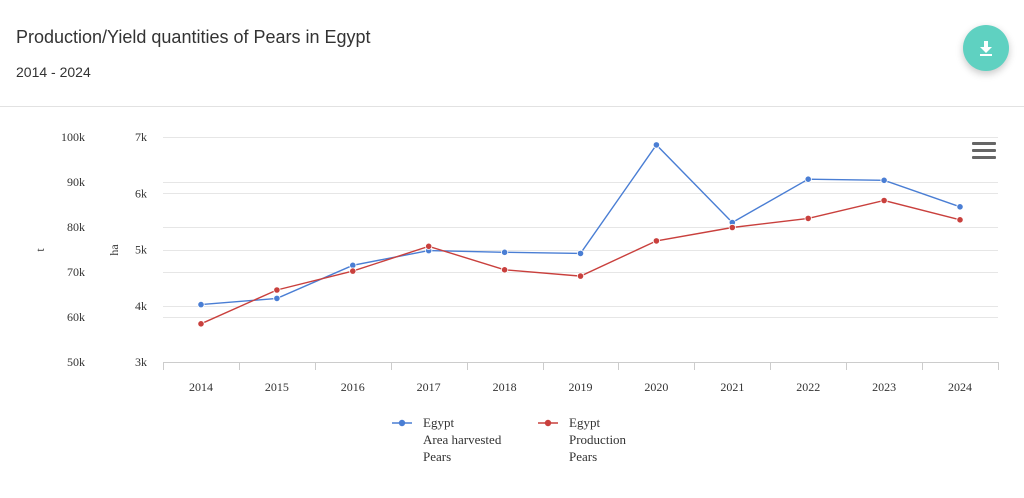 Image resolution: width=1024 pixels, height=498 pixels. Describe the element at coordinates (598, 439) in the screenshot. I see `legend-label: Production` at that location.